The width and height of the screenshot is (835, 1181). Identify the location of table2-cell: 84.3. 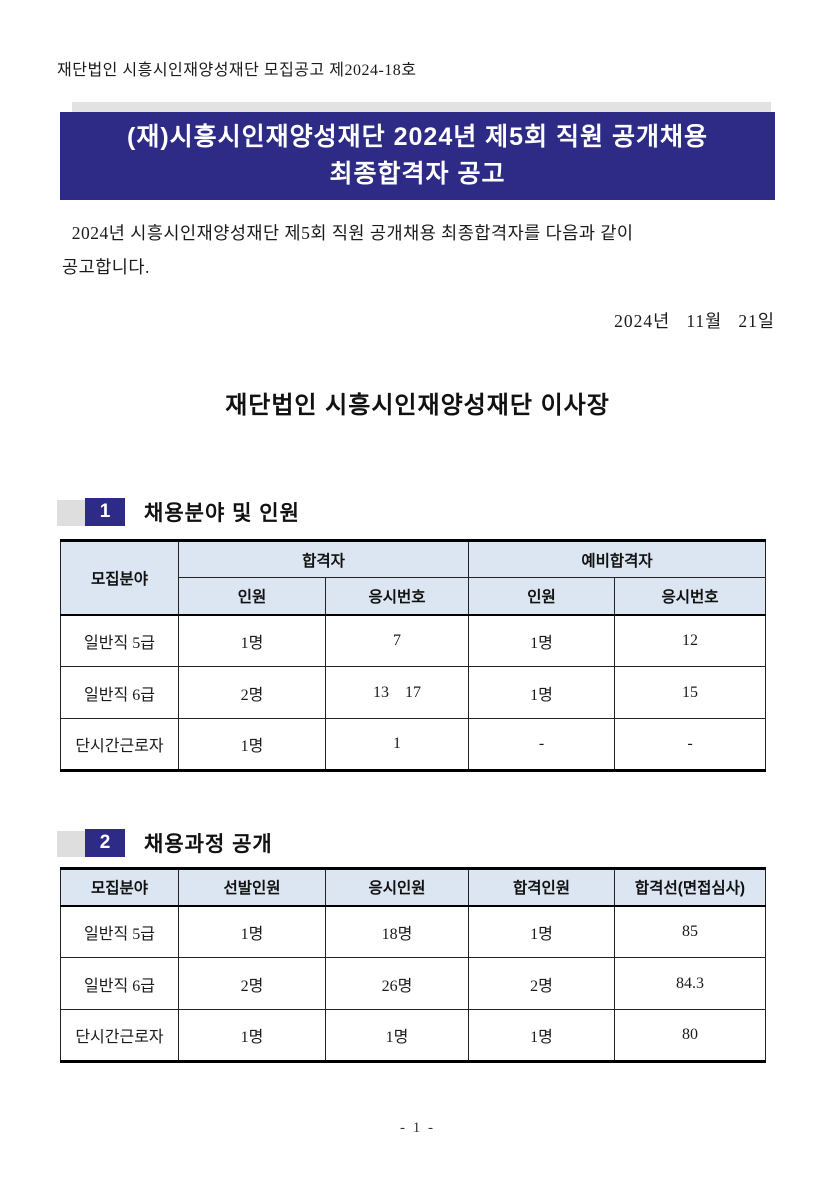
(690, 983).